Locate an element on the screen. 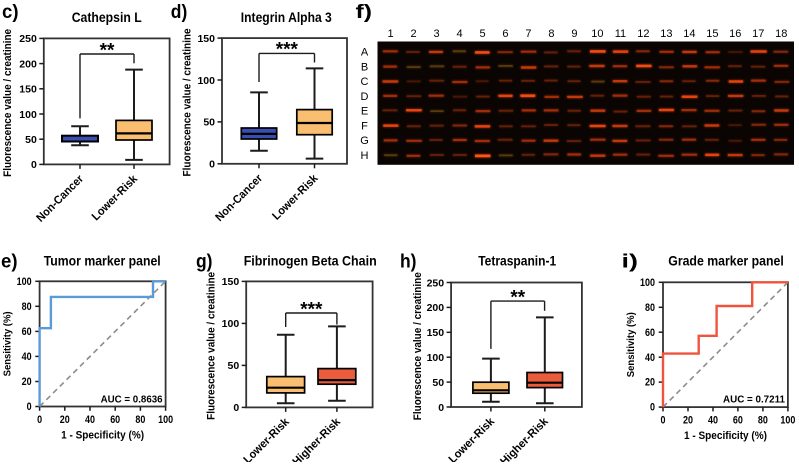  svg-text: 18 is located at coordinates (781, 34).